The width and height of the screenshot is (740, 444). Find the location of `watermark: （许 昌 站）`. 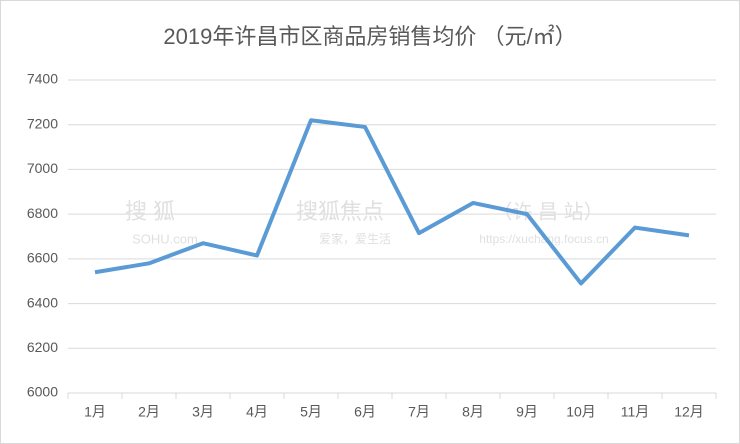

watermark: （许 昌 站） is located at coordinates (547, 211).